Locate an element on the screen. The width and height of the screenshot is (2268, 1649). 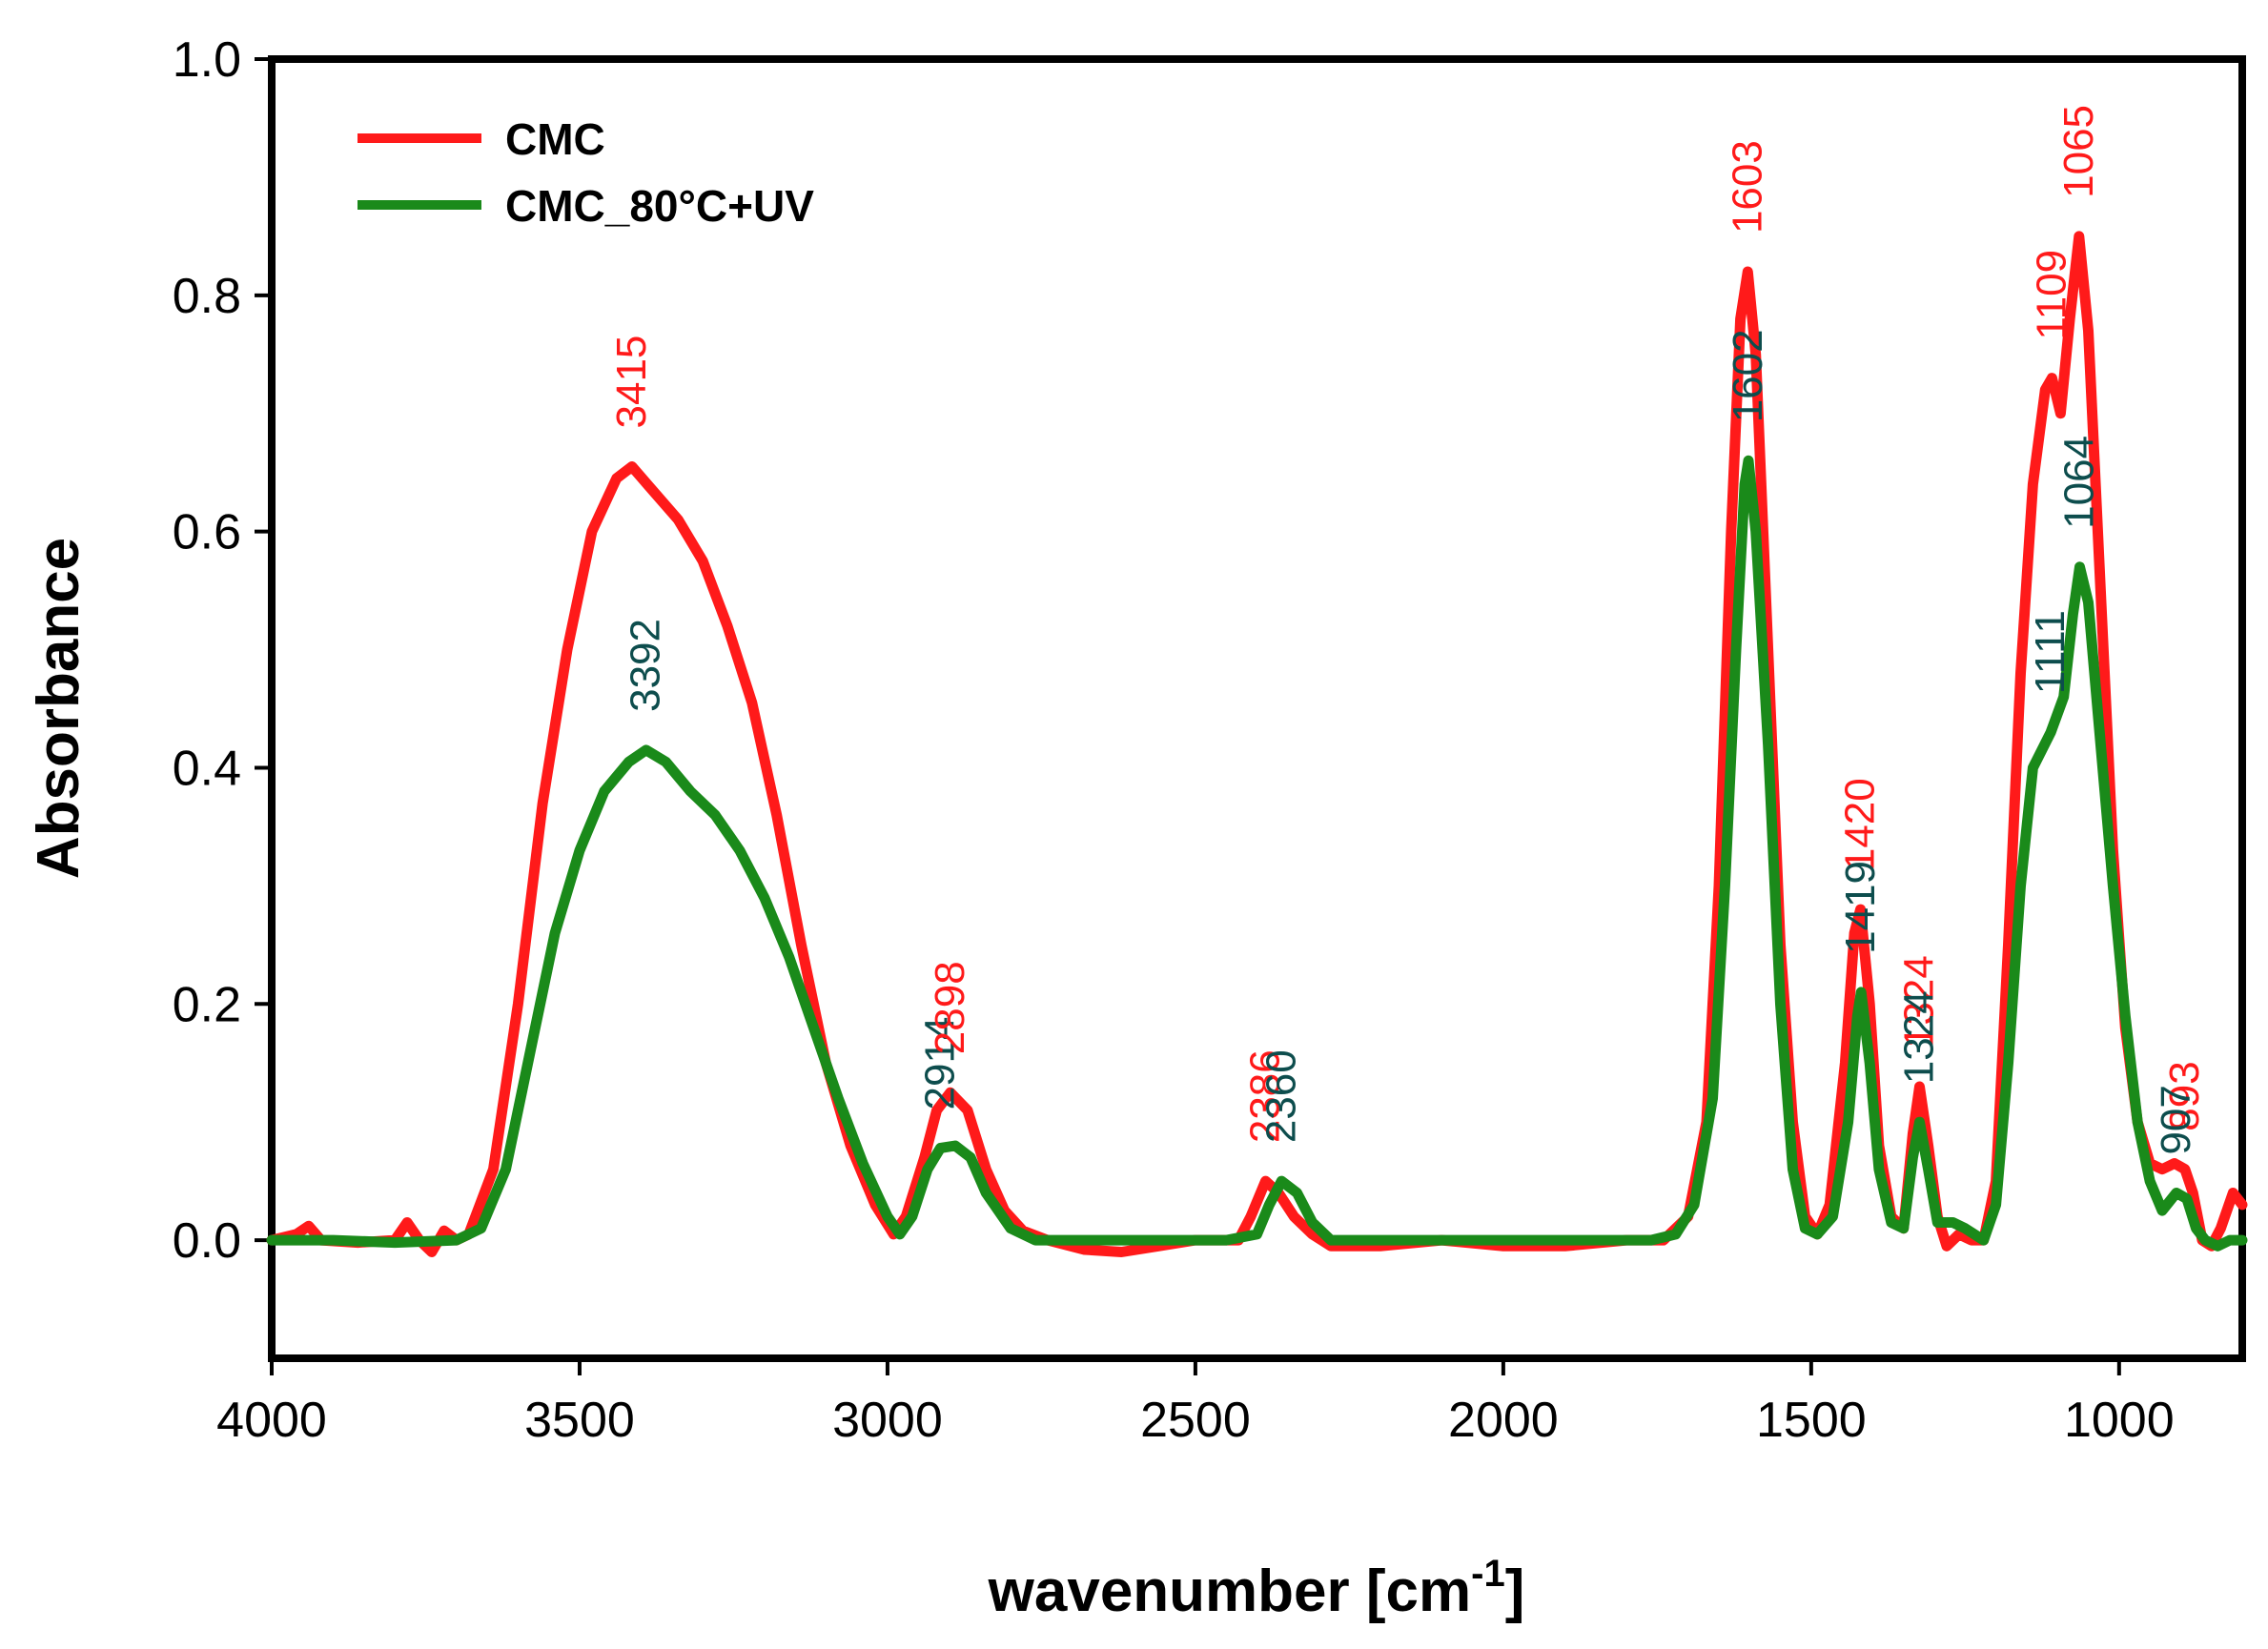
peak-label-1324-cmc-80c-uv: 1324 is located at coordinates (1919, 1037).